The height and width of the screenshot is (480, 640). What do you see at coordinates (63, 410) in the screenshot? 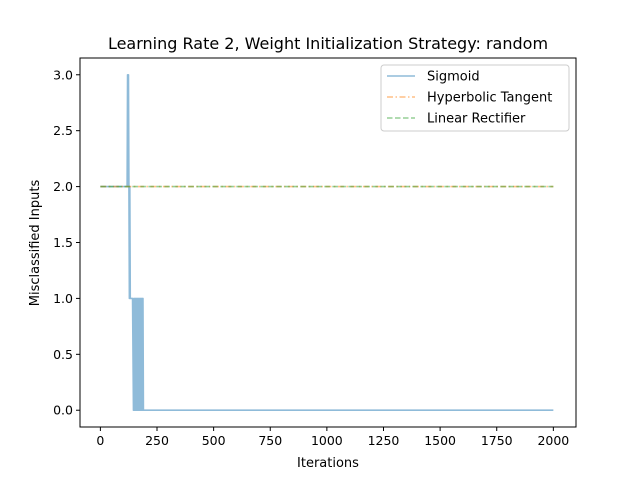
I see `y-tick-label: 0.0` at bounding box center [63, 410].